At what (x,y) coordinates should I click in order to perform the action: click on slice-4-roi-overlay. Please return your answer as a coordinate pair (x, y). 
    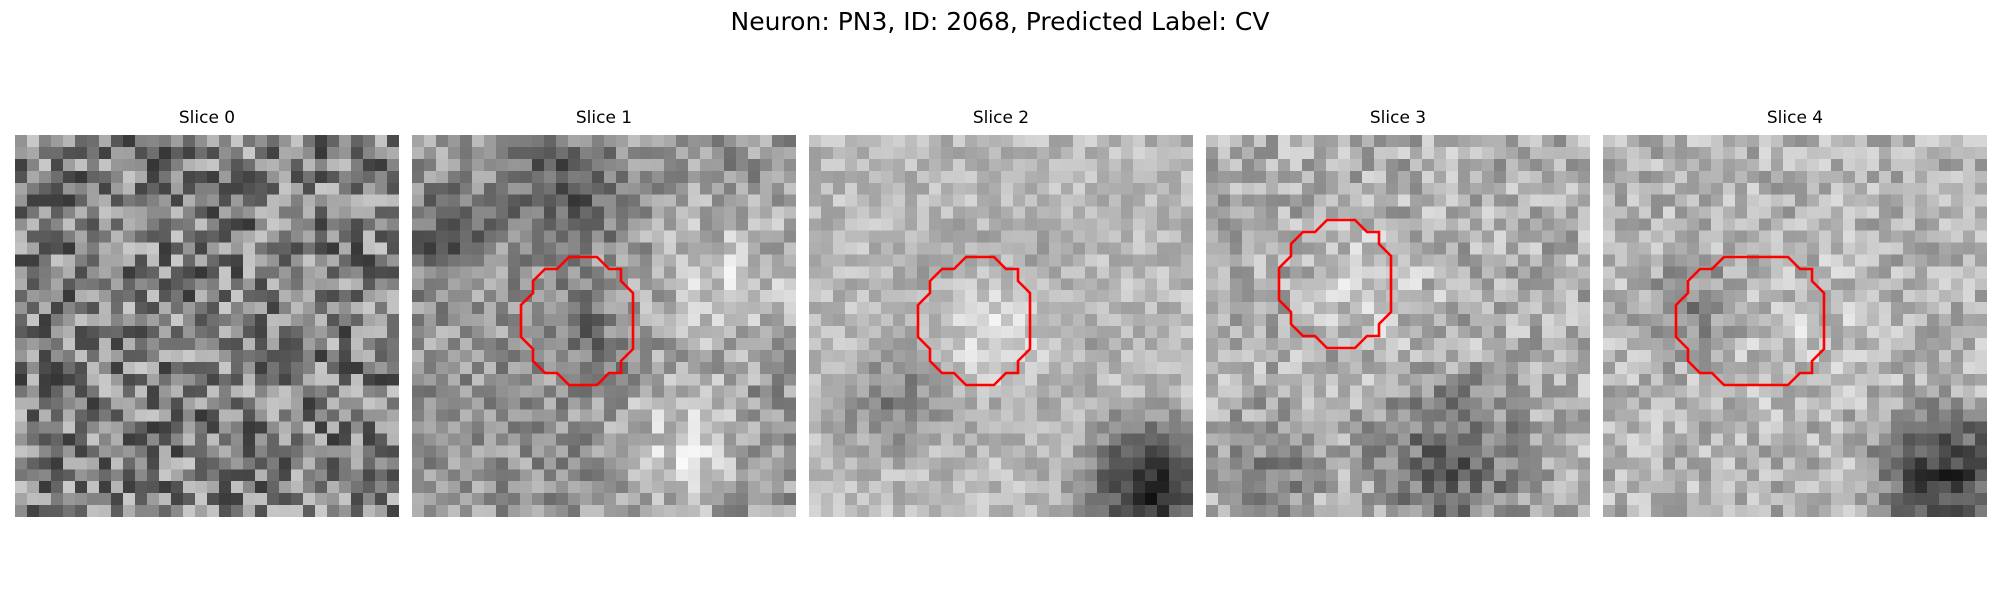
    Looking at the image, I should click on (1750, 321).